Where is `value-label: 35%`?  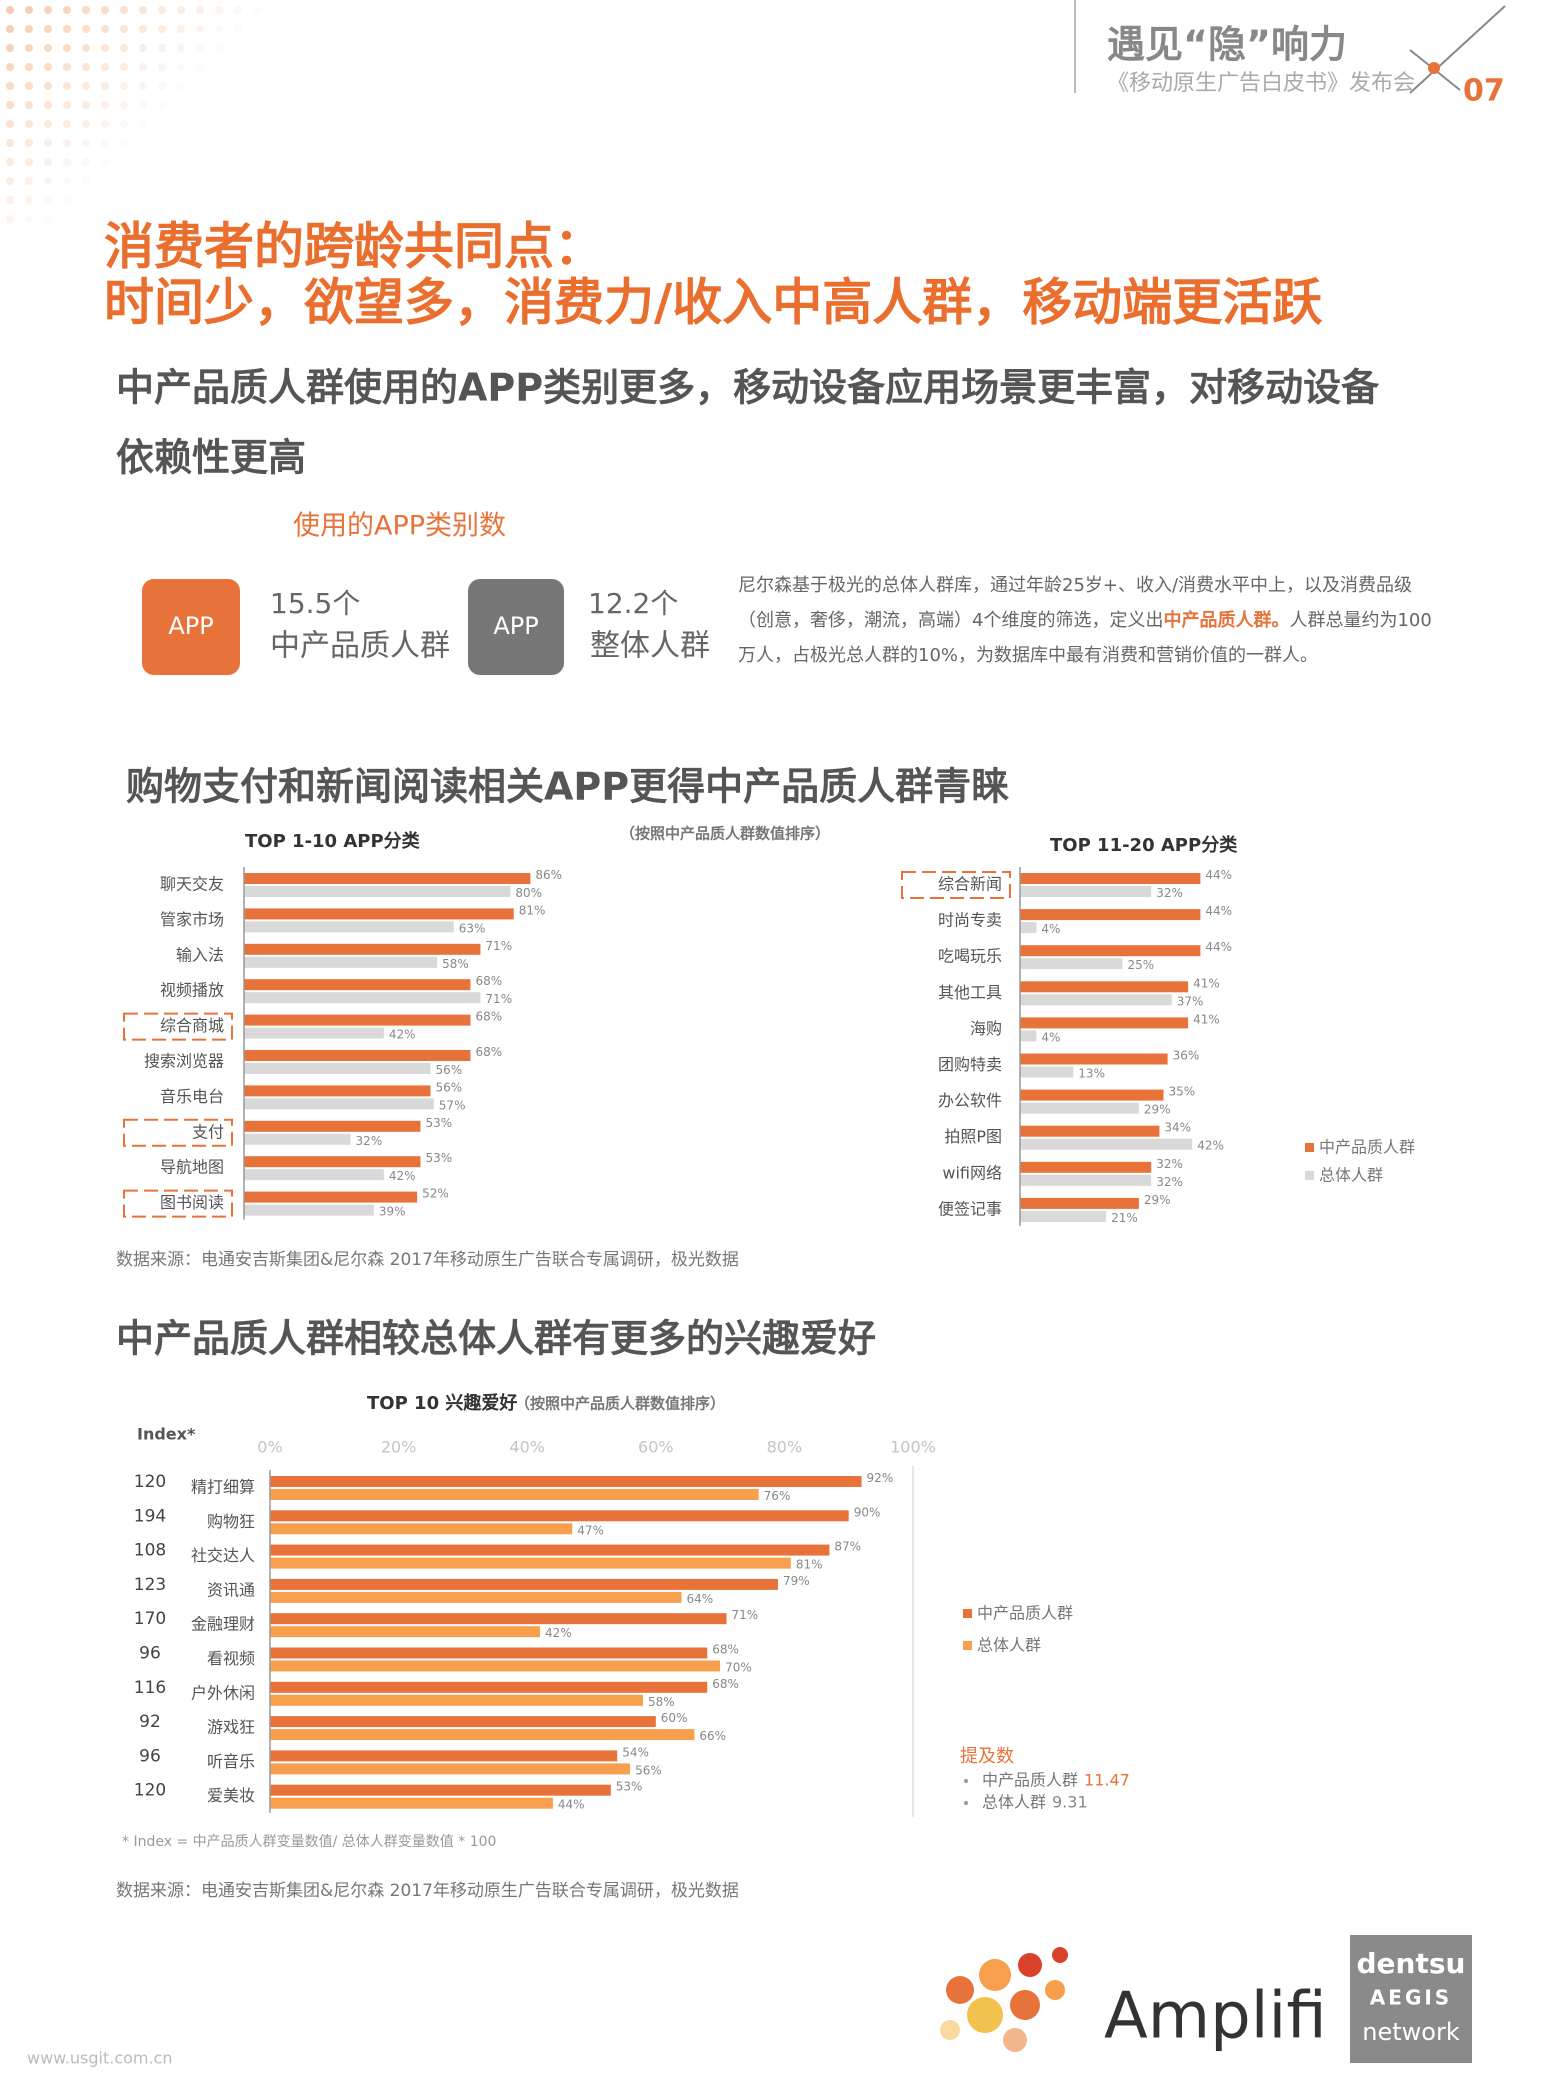 value-label: 35% is located at coordinates (1182, 1092).